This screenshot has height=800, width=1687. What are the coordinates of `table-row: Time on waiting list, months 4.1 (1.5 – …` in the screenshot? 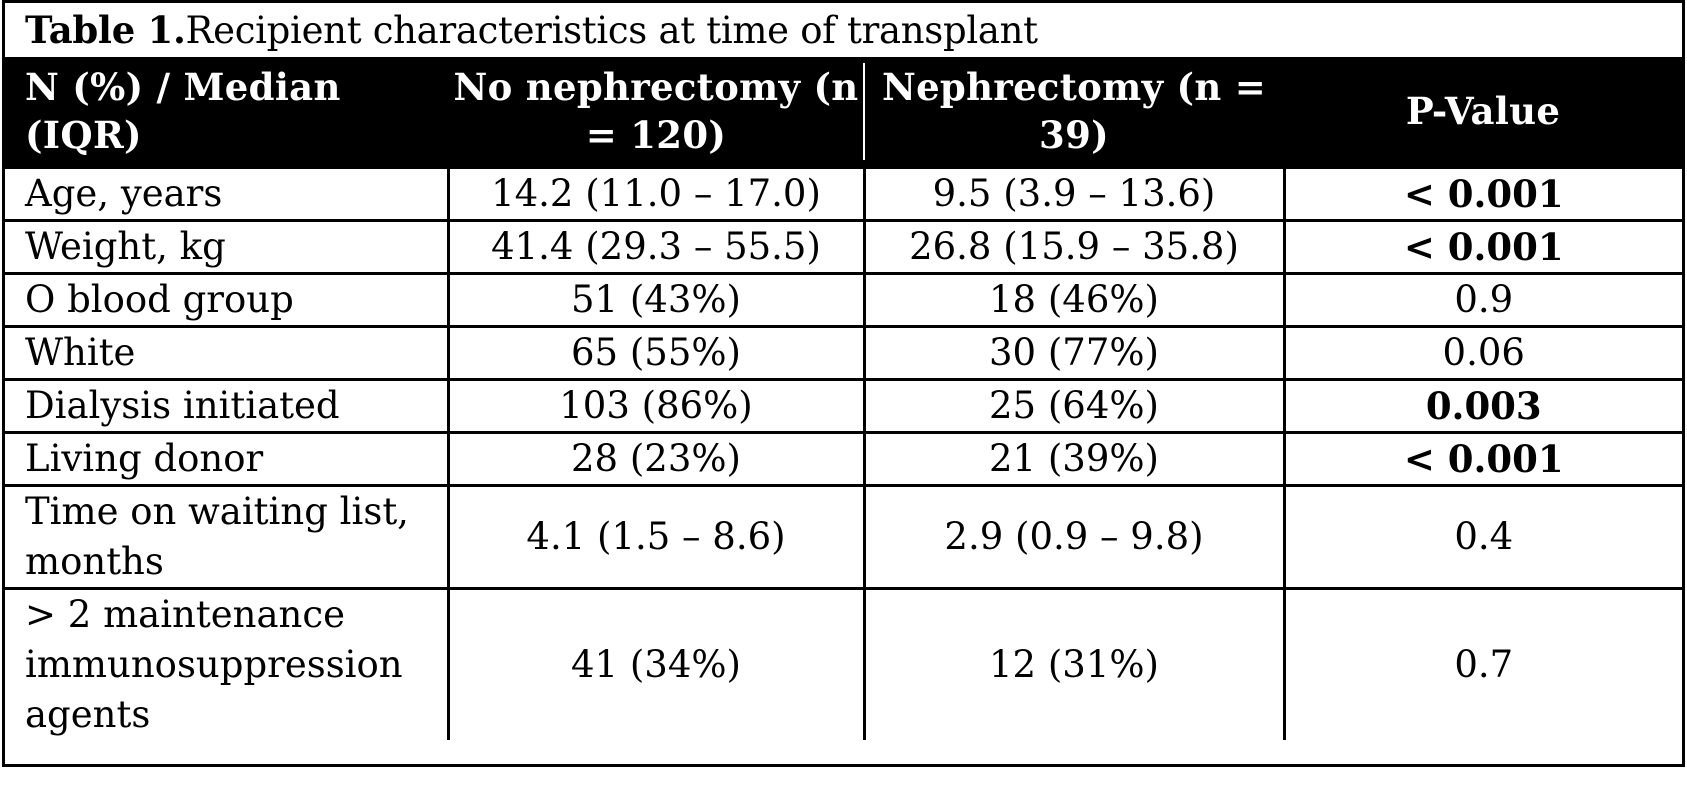 It's located at (843, 535).